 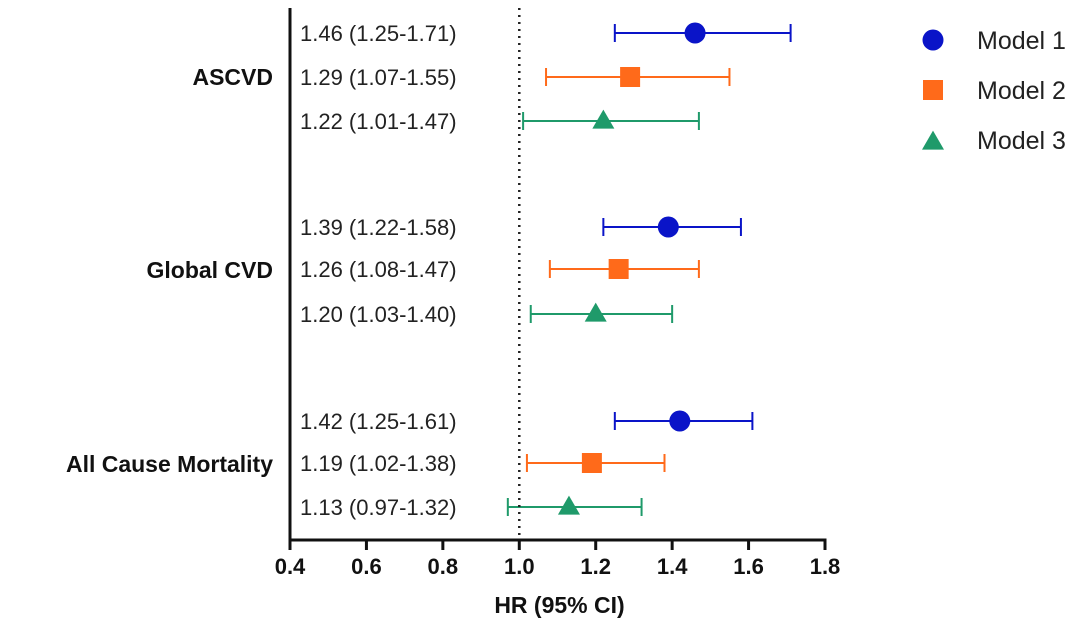 What do you see at coordinates (366, 566) in the screenshot?
I see `x-tick-label: 0.6` at bounding box center [366, 566].